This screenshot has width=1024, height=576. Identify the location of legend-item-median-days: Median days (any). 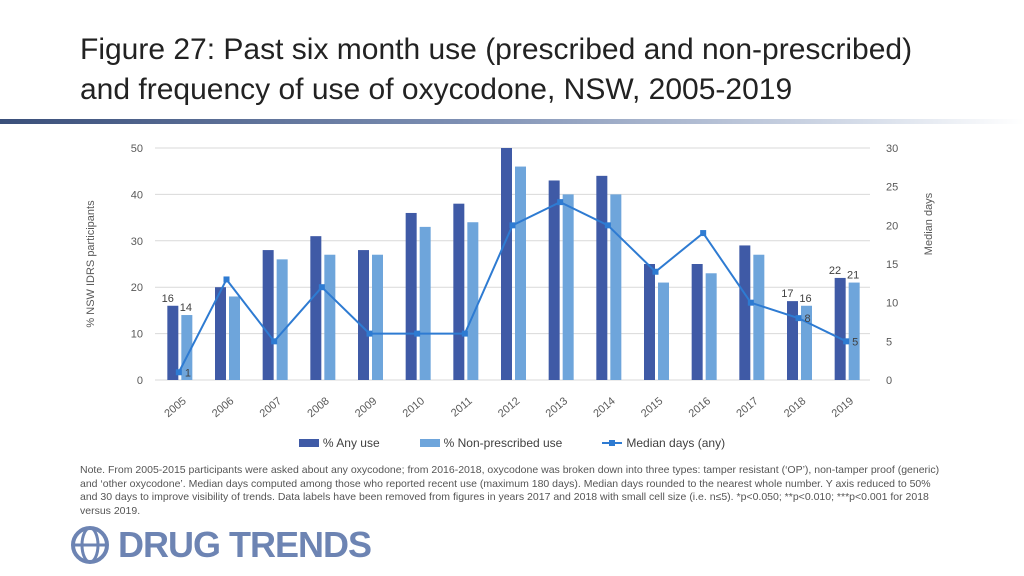
(663, 443).